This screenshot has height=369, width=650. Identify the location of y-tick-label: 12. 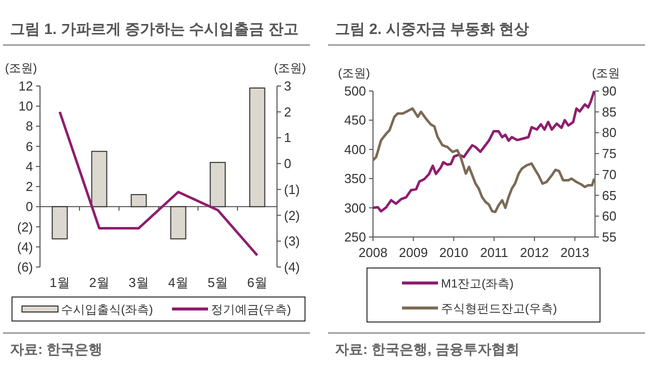
(25, 86).